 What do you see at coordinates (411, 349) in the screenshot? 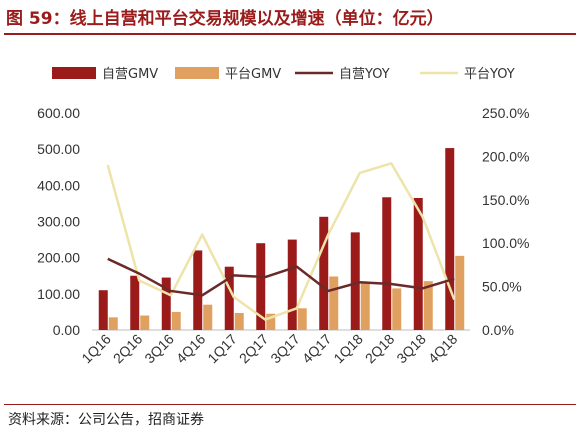
I see `x-tick: 3Q18` at bounding box center [411, 349].